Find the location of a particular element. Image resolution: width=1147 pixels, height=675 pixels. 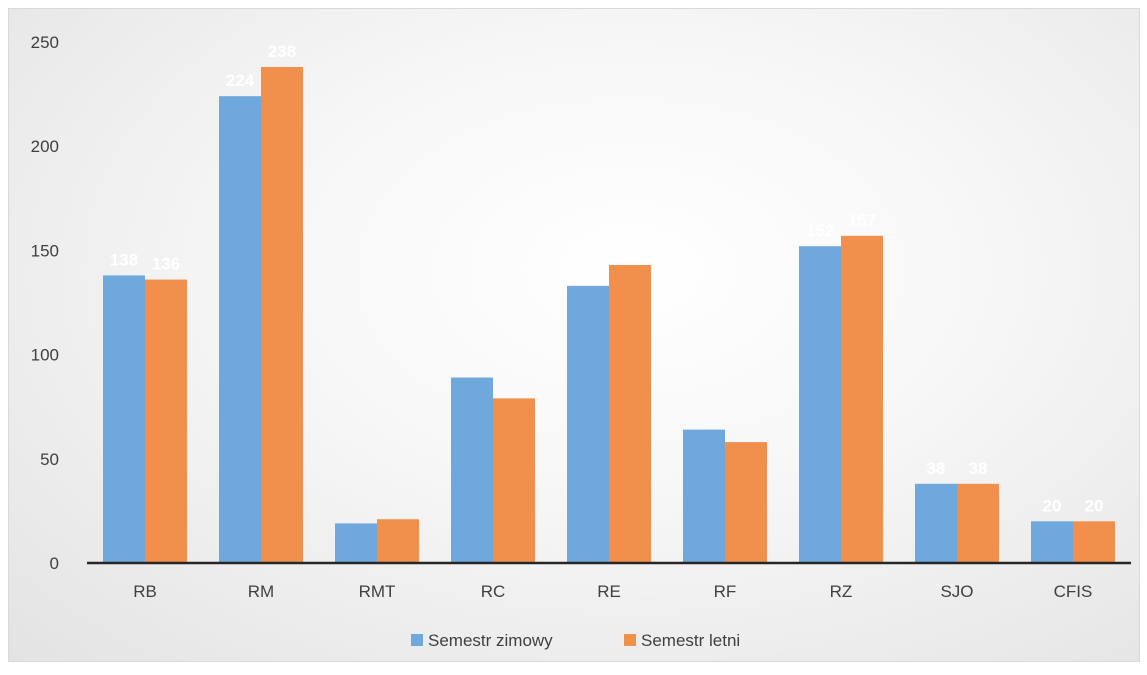

x-tick-label: SJO is located at coordinates (956, 591).